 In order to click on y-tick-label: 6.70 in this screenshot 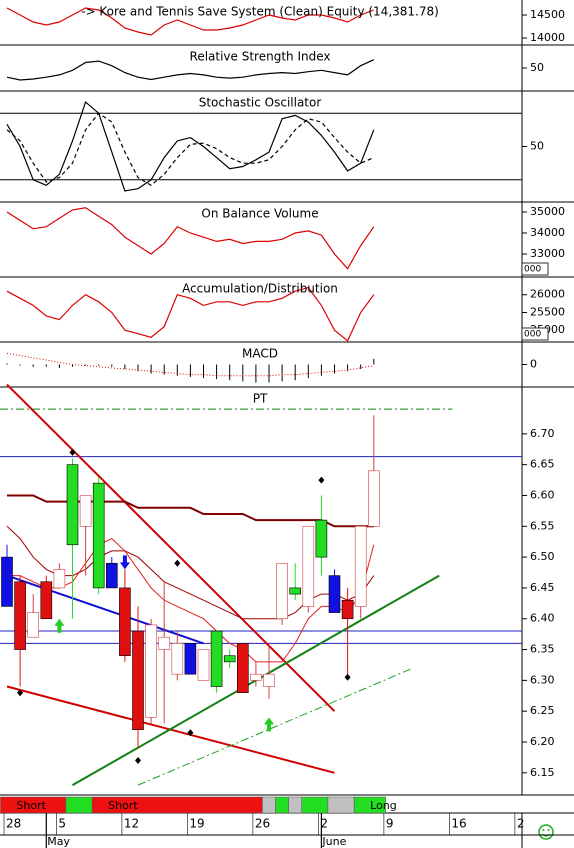, I will do `click(542, 433)`.